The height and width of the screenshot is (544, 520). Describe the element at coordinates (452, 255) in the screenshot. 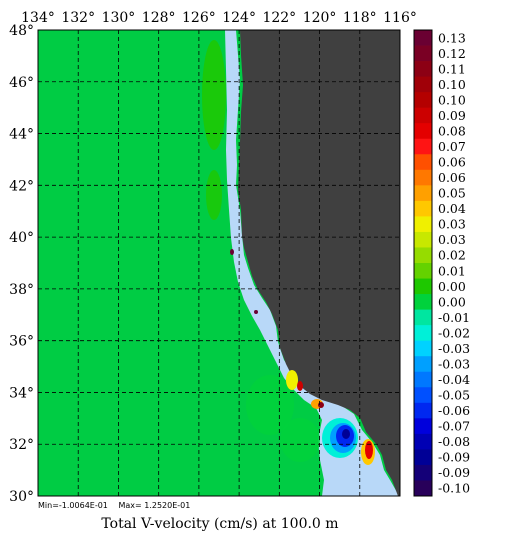

I see `legend-label: 0.02` at that location.